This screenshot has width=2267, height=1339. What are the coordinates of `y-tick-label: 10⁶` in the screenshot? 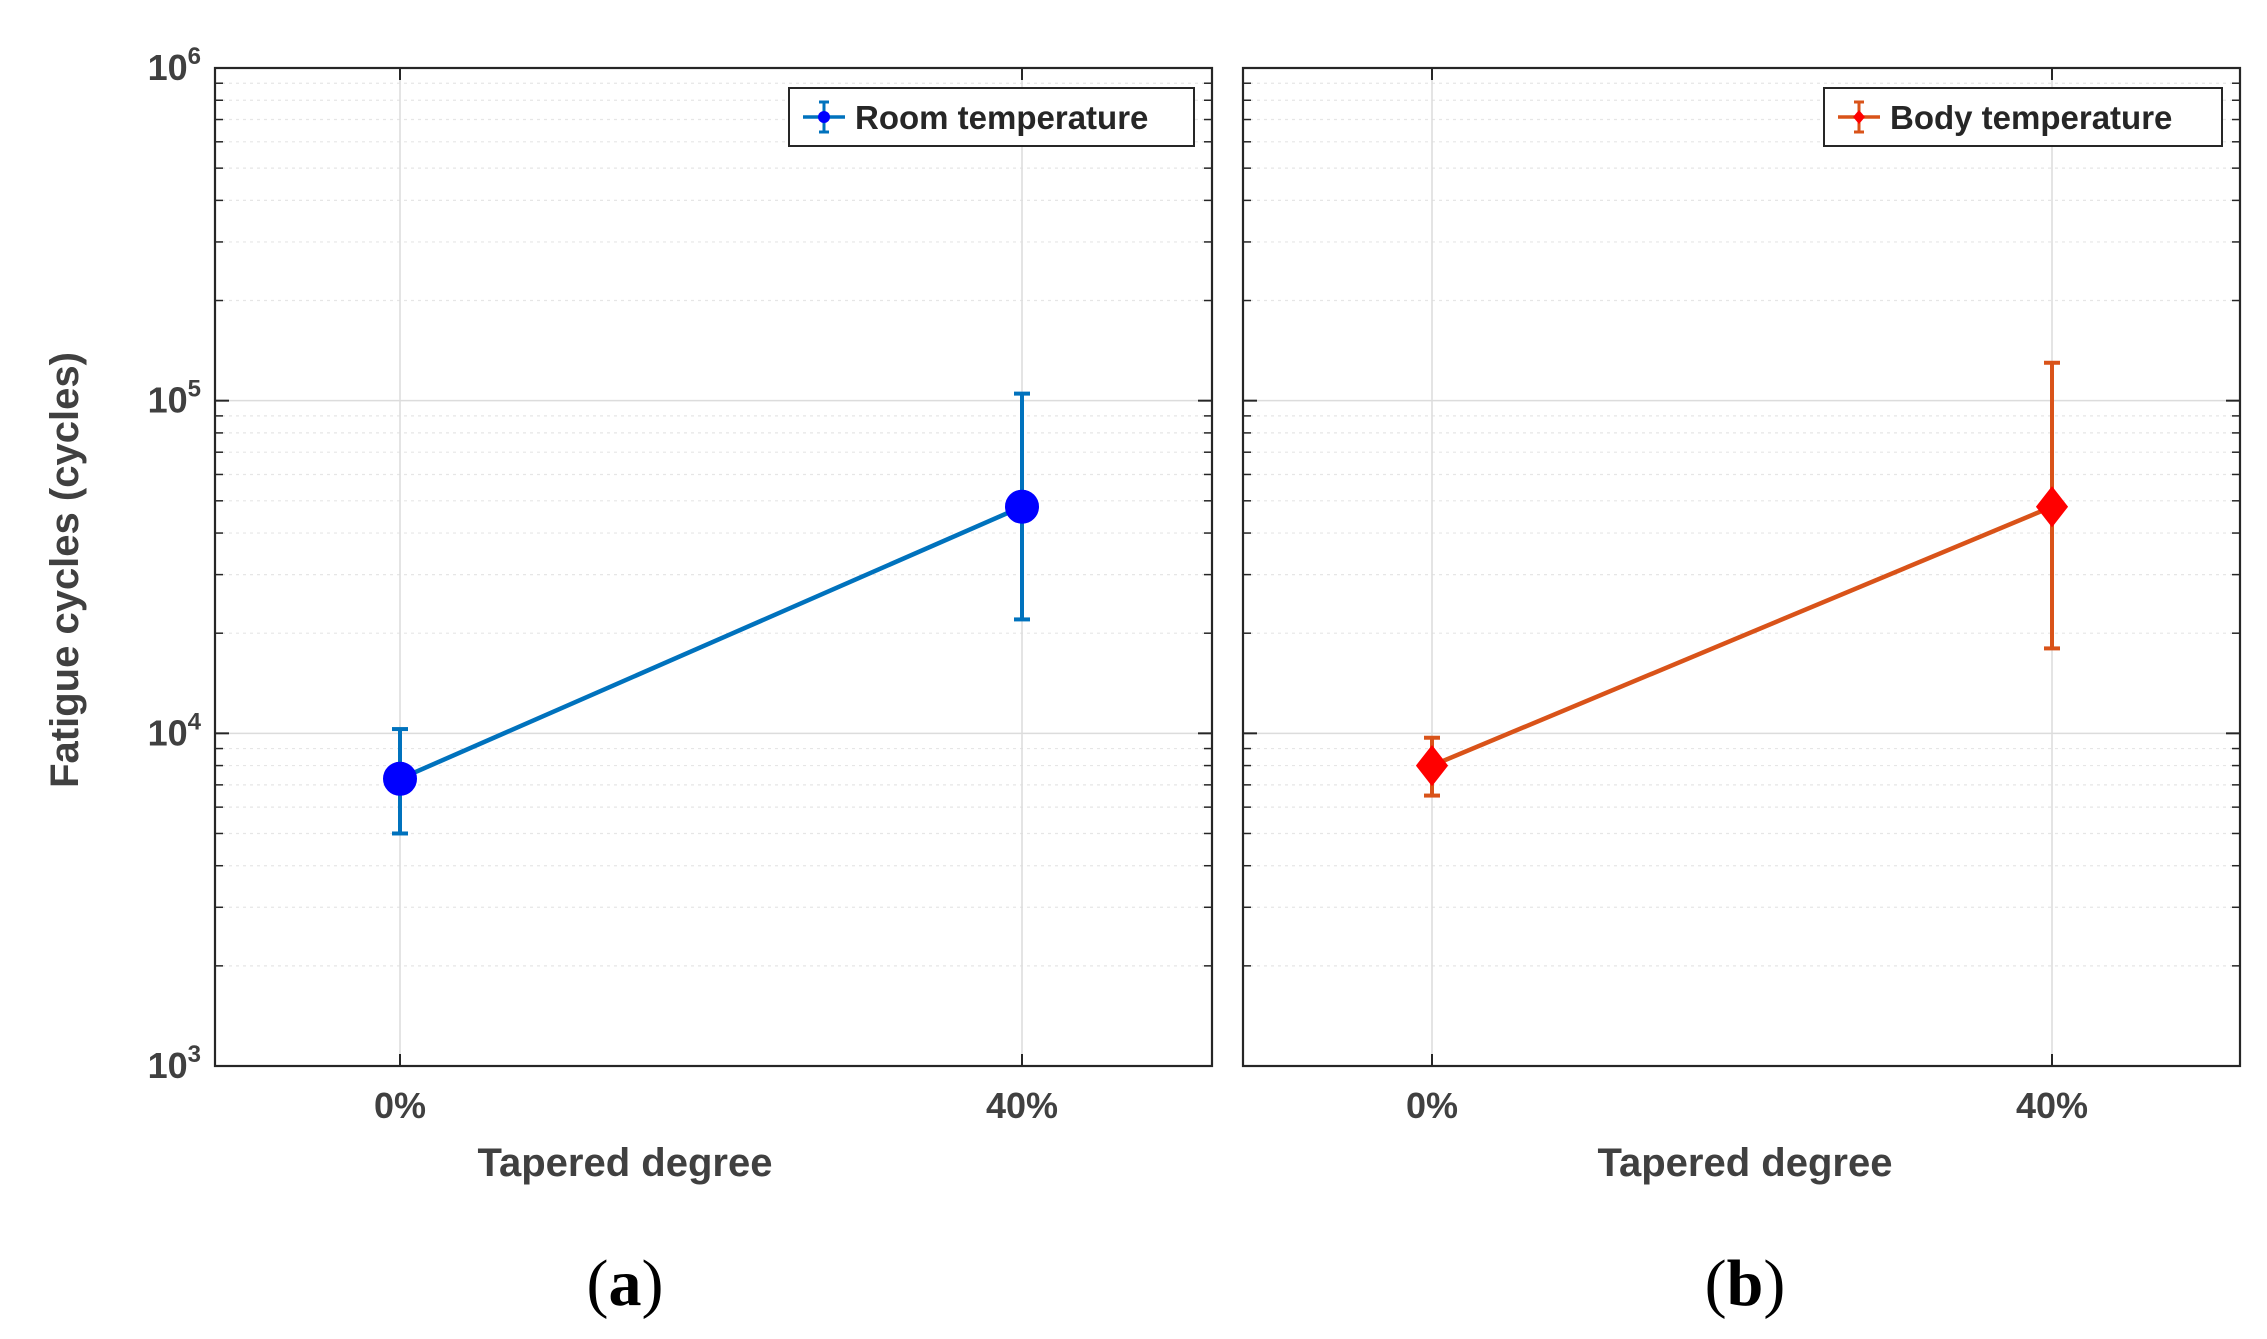 It's located at (174, 65).